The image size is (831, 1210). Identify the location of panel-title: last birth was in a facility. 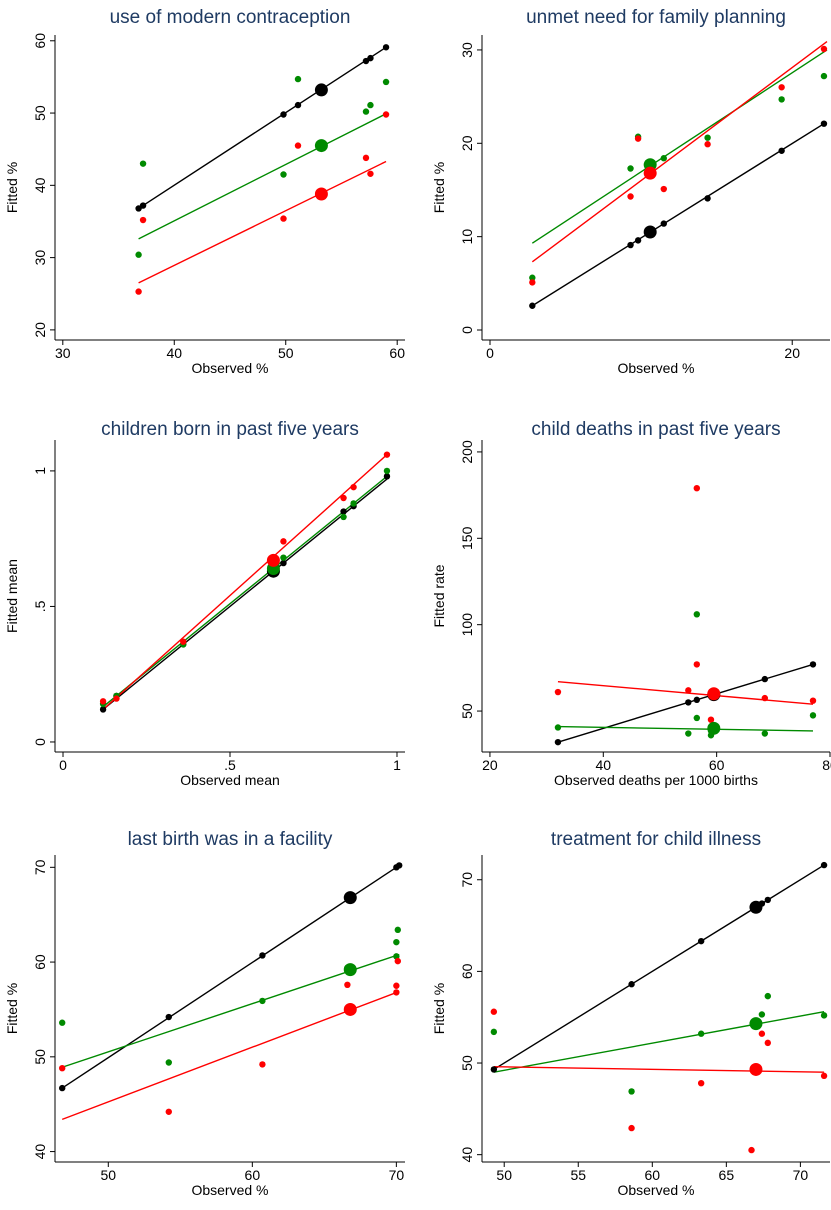
(230, 839).